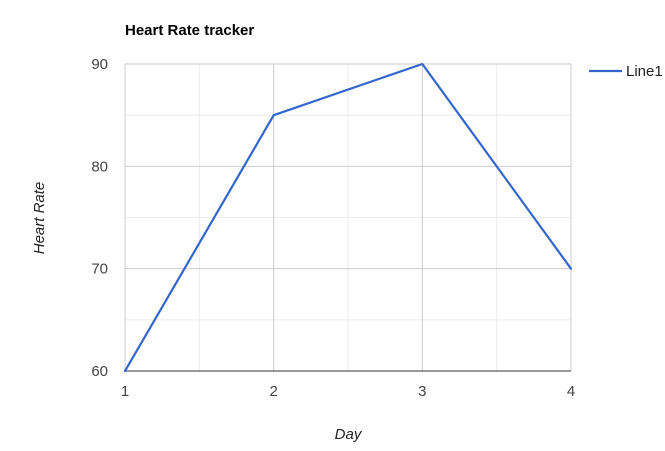 The image size is (665, 451). What do you see at coordinates (273, 391) in the screenshot?
I see `x-tick-label: 2` at bounding box center [273, 391].